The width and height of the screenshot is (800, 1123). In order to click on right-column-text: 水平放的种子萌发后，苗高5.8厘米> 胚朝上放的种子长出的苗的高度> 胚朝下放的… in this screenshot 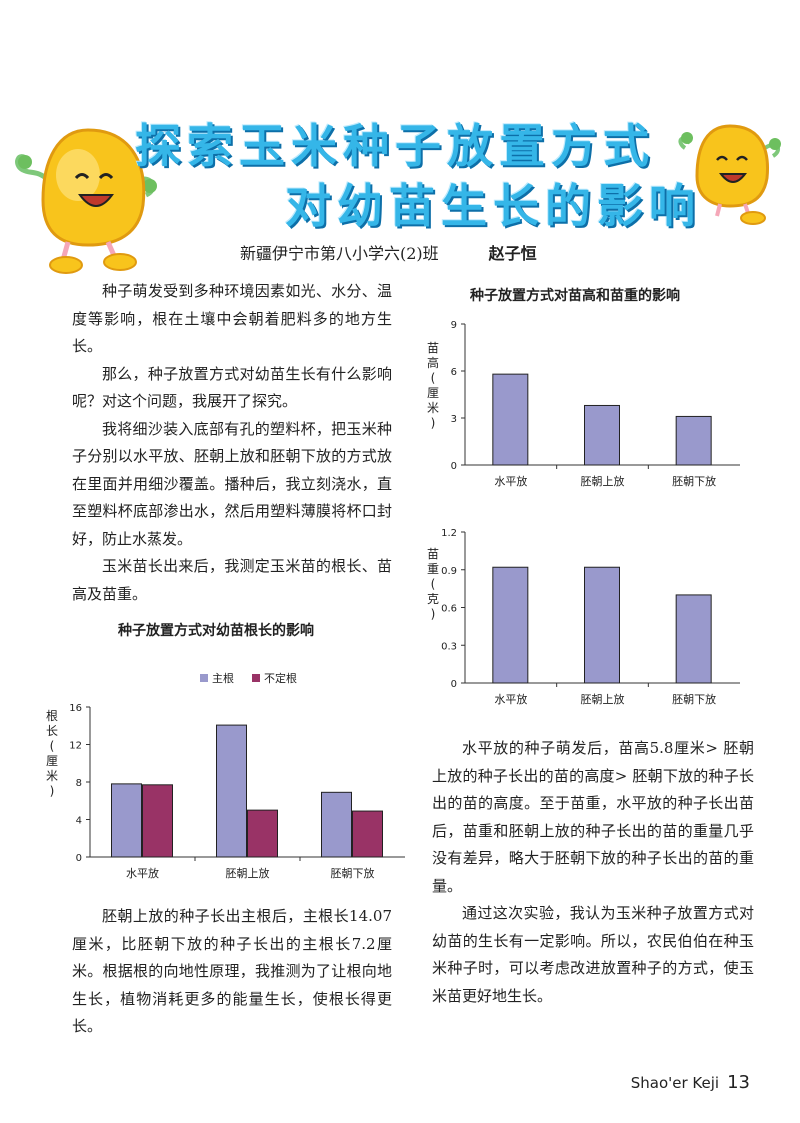, I will do `click(593, 872)`.